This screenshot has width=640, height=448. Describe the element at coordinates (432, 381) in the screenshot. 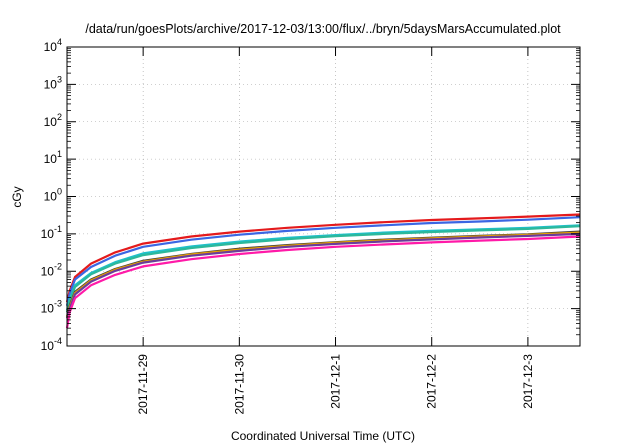

I see `x-tick-label: 2017-12-2` at that location.